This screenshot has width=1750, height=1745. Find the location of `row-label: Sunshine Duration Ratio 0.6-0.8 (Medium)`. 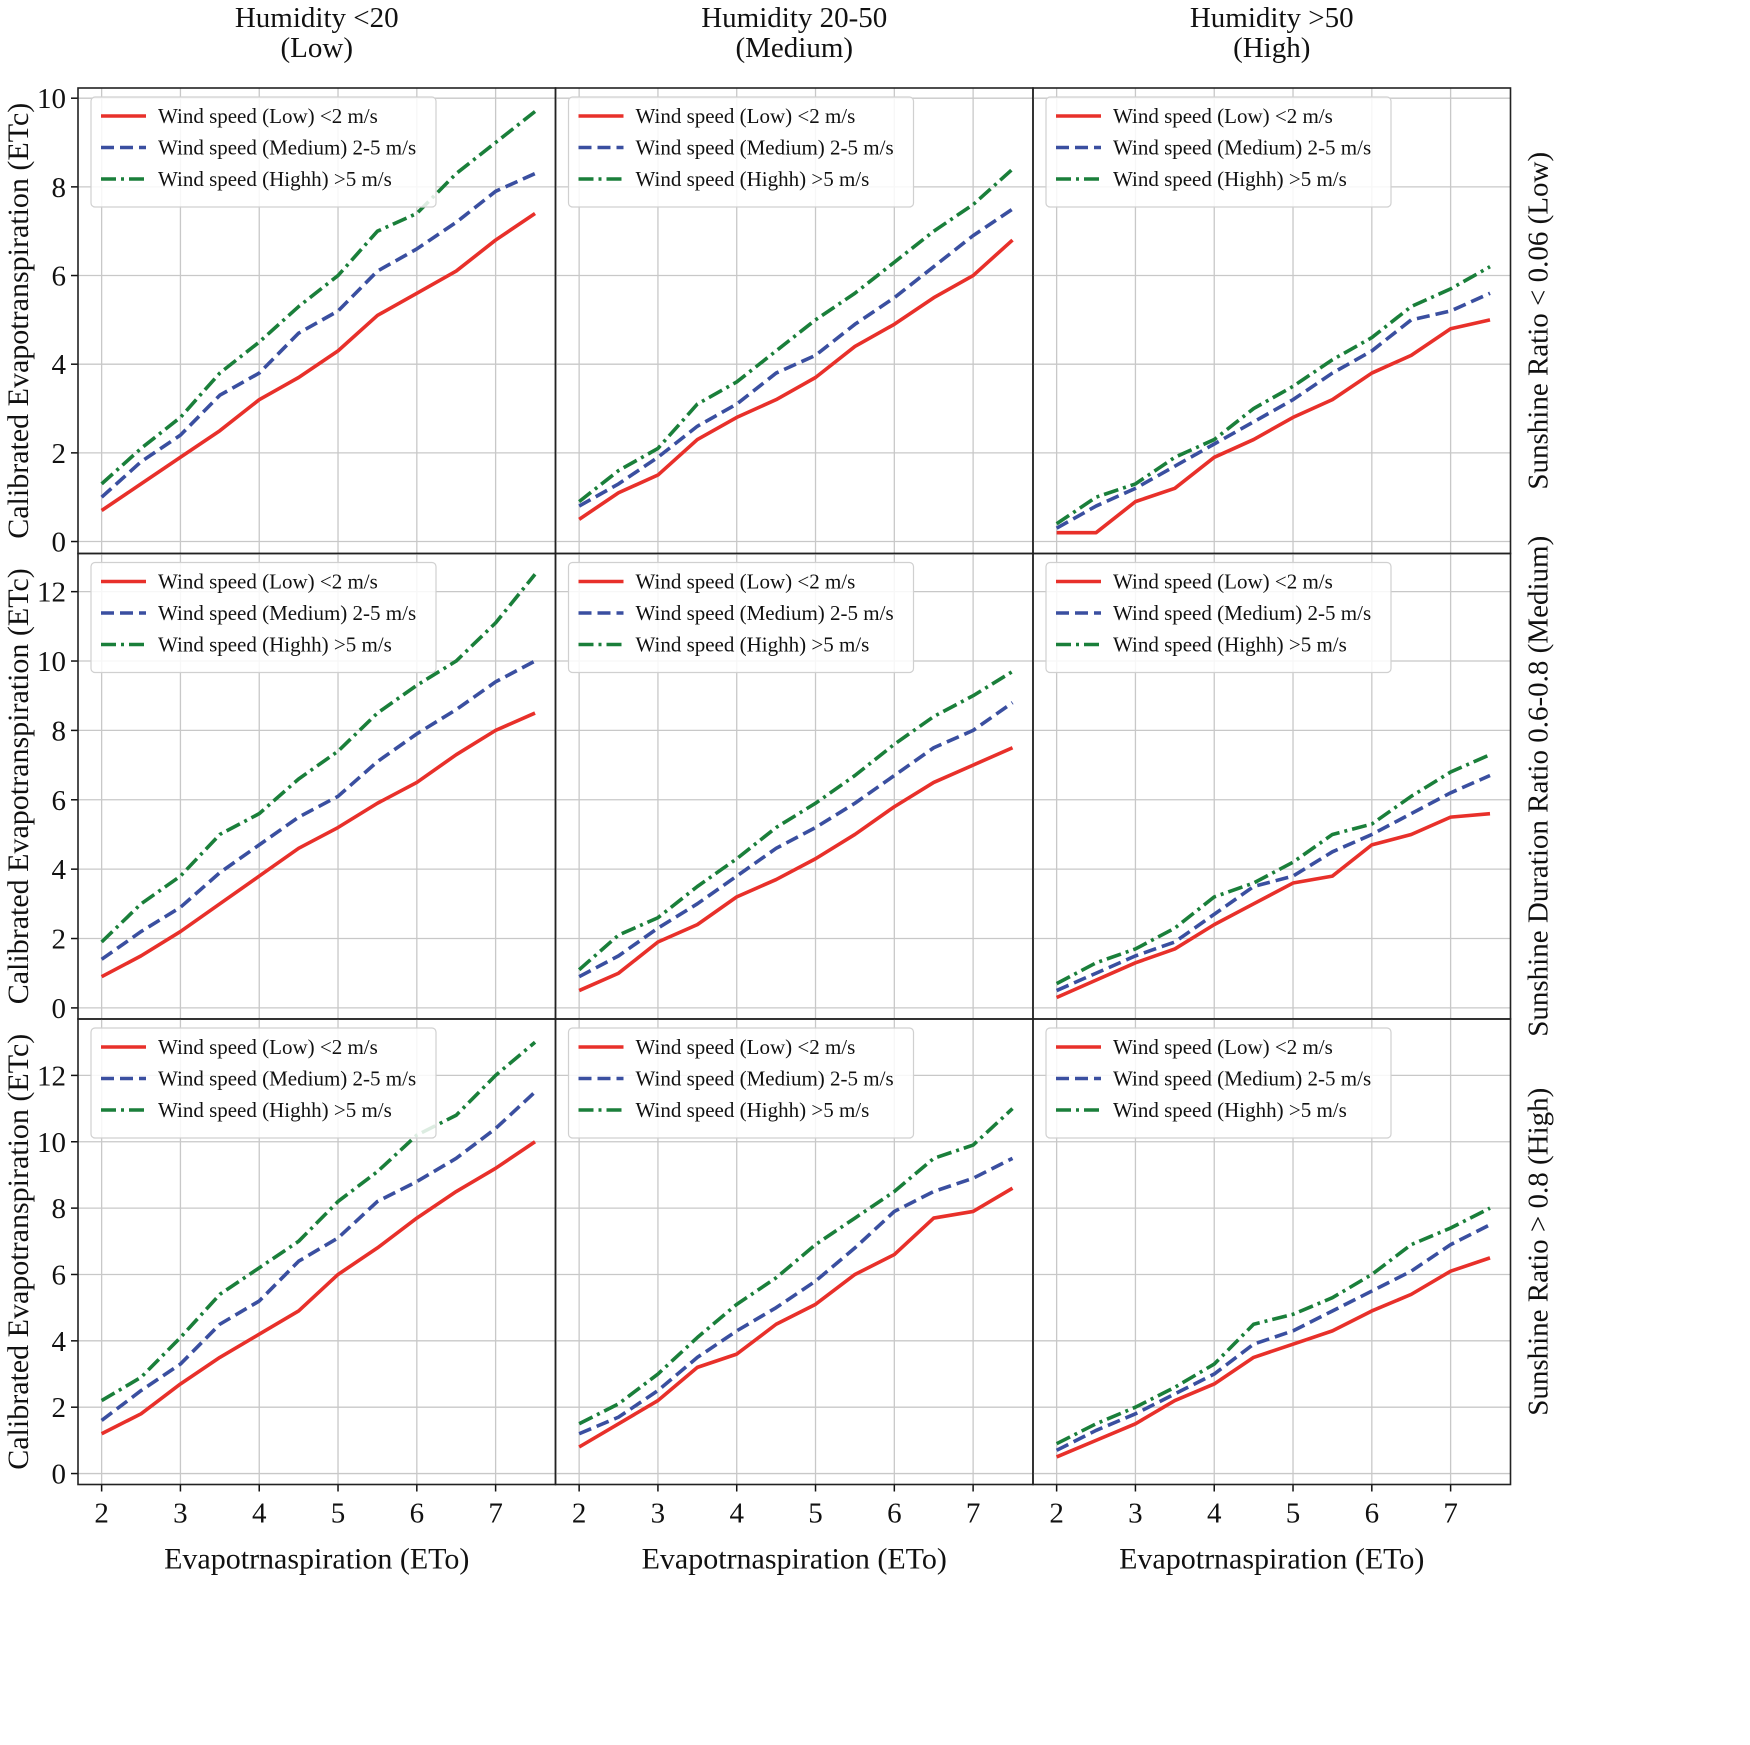

row-label: Sunshine Duration Ratio 0.6-0.8 (Medium) is located at coordinates (1539, 786).